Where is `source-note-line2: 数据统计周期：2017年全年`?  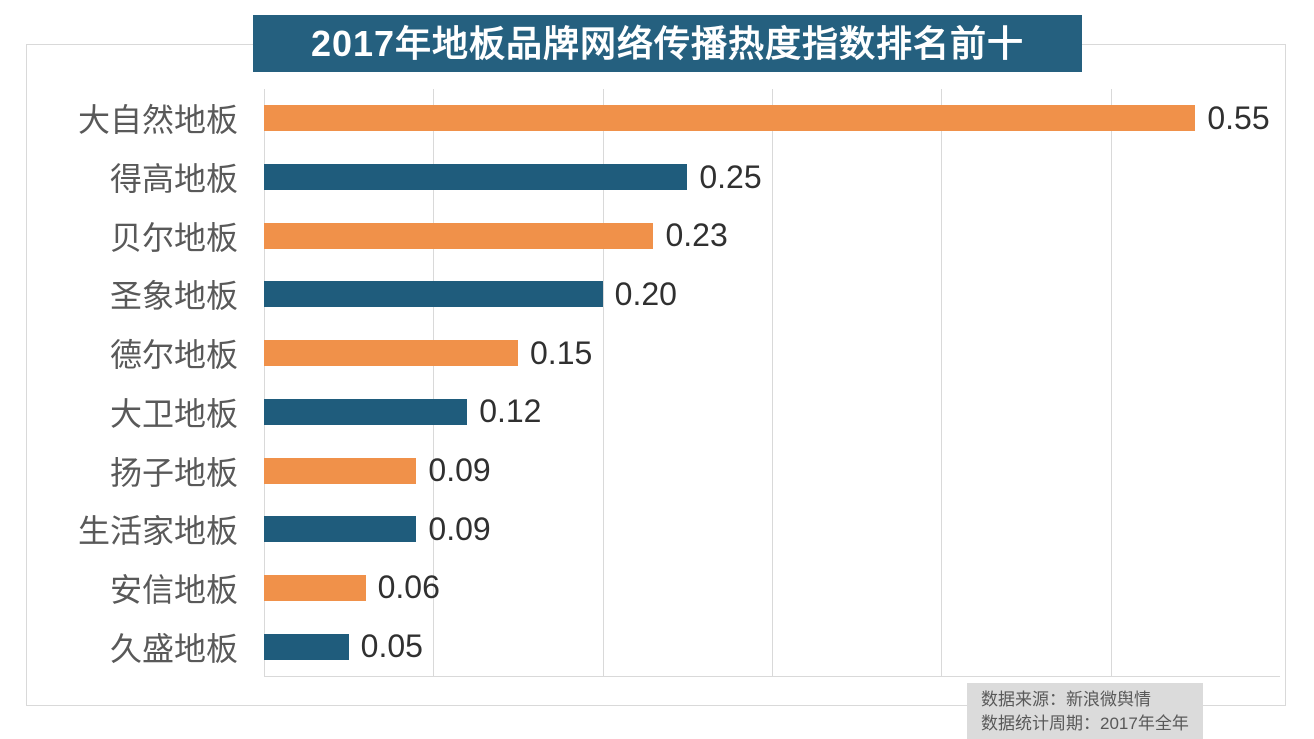
source-note-line2: 数据统计周期：2017年全年 is located at coordinates (1085, 723).